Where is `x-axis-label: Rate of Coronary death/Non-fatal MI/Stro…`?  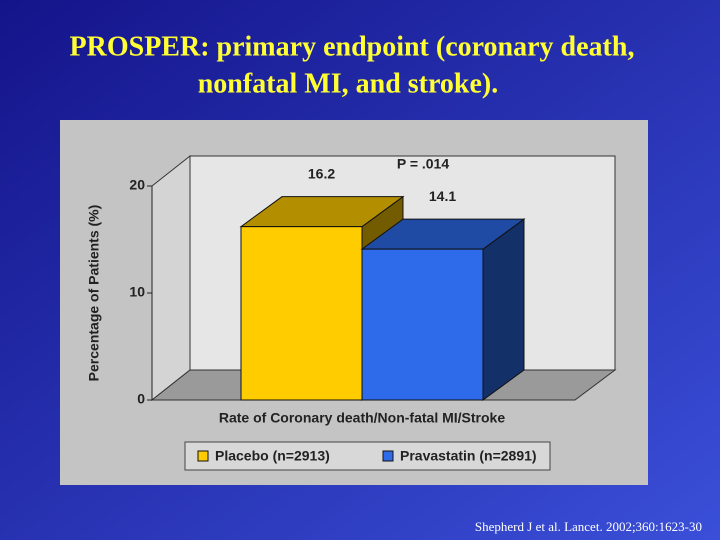 x-axis-label: Rate of Coronary death/Non-fatal MI/Stro… is located at coordinates (362, 418).